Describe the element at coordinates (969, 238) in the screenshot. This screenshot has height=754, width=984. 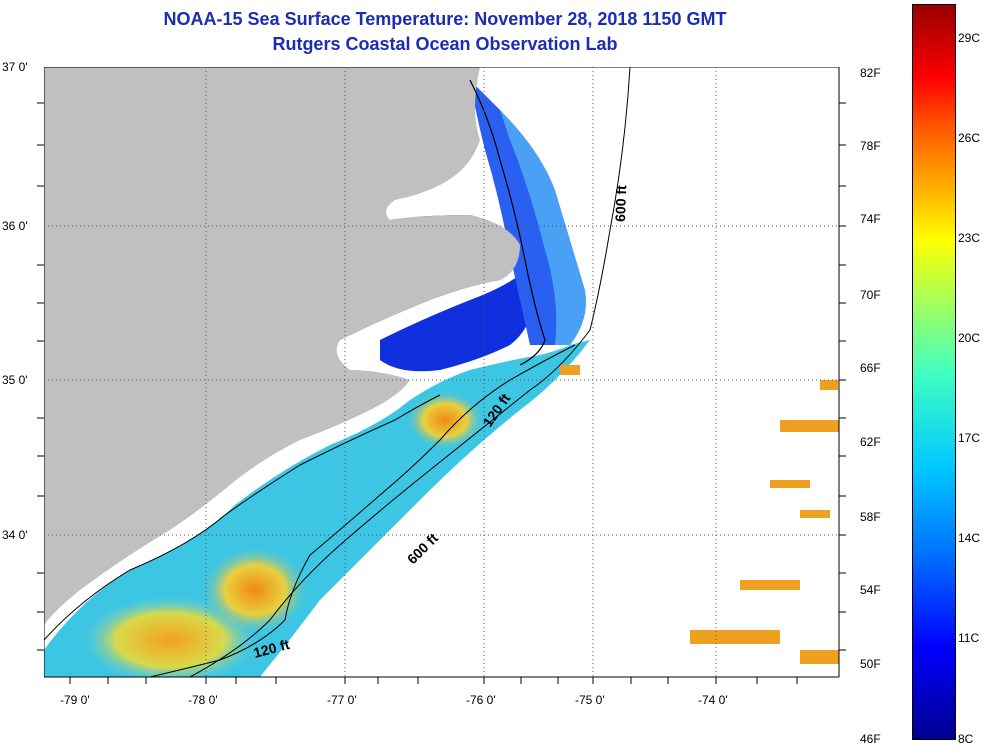
I see `colorbar-c-label: 23C` at that location.